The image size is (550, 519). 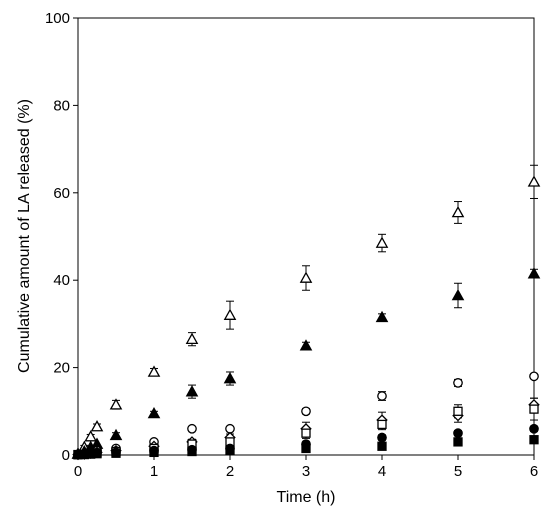 I want to click on y-tick-label: 100, so click(x=57, y=18).